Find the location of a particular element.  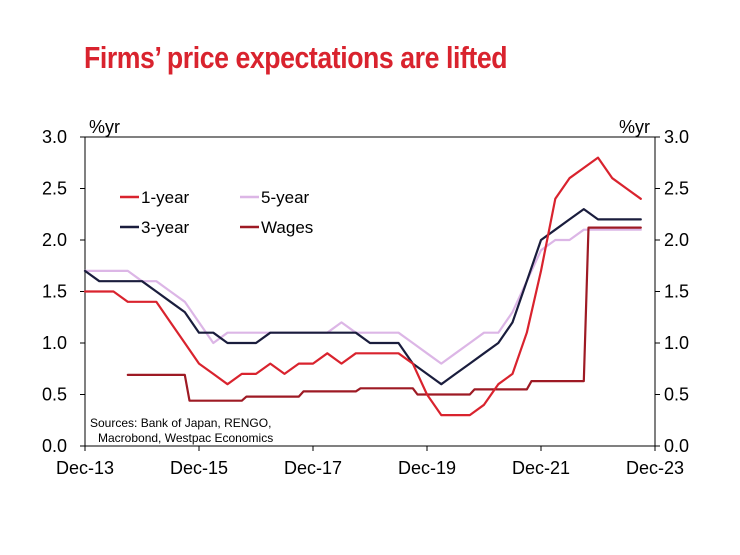

right-y-axis: 0.0 0.5 1.0 1.5 2.0 2.5 3.0 is located at coordinates (672, 291).